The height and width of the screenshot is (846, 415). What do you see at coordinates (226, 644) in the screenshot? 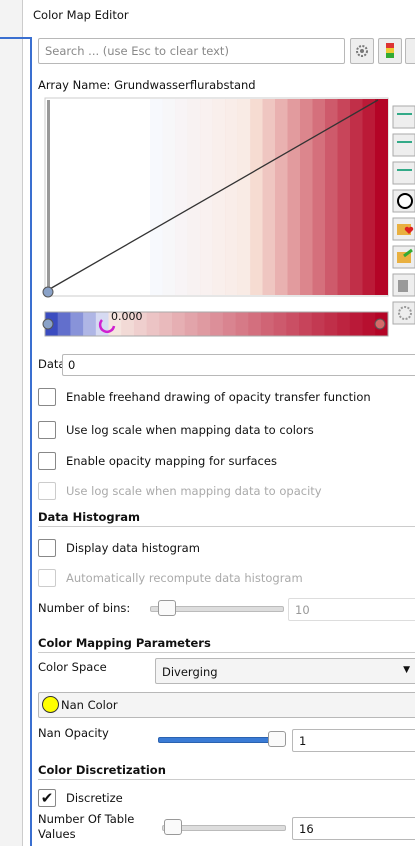
I see `section-title: Color Mapping Parameters` at bounding box center [226, 644].